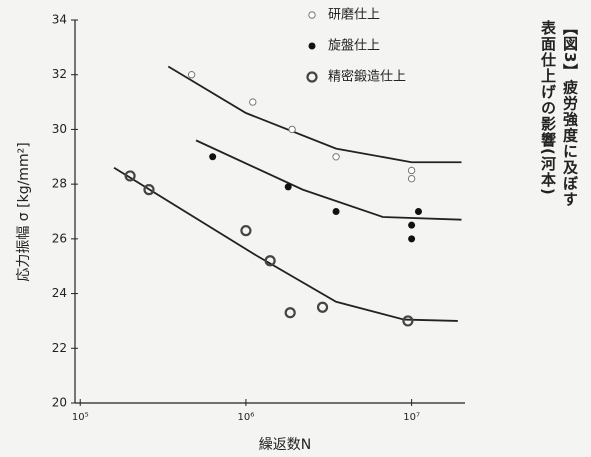 This screenshot has width=591, height=457. What do you see at coordinates (354, 15) in the screenshot?
I see `legend-label: 研磨仕上` at bounding box center [354, 15].